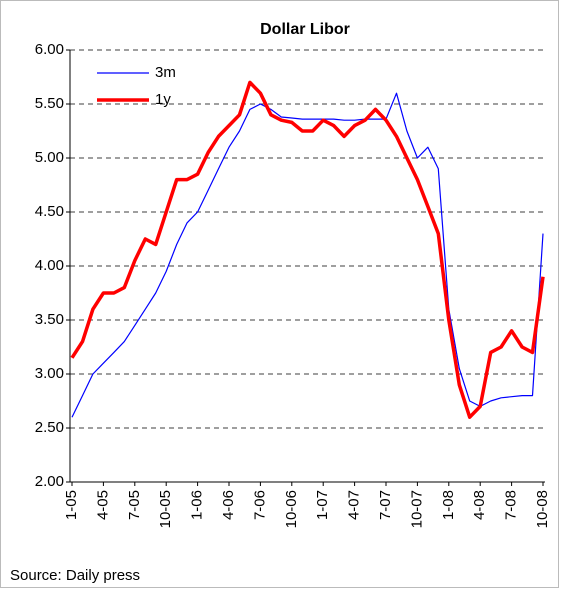 This screenshot has height=599, width=569. Describe the element at coordinates (49, 319) in the screenshot. I see `y-tick-label: 3.50` at that location.